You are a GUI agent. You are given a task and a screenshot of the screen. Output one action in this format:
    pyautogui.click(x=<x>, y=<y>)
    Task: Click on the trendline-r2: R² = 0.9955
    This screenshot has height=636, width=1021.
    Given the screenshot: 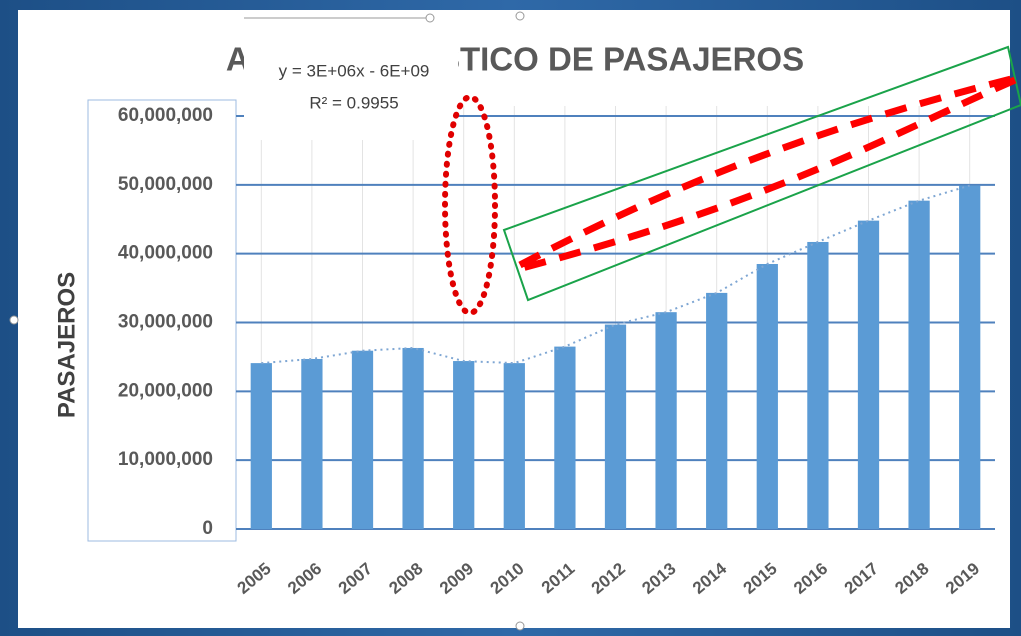 What is the action you would take?
    pyautogui.click(x=353, y=102)
    